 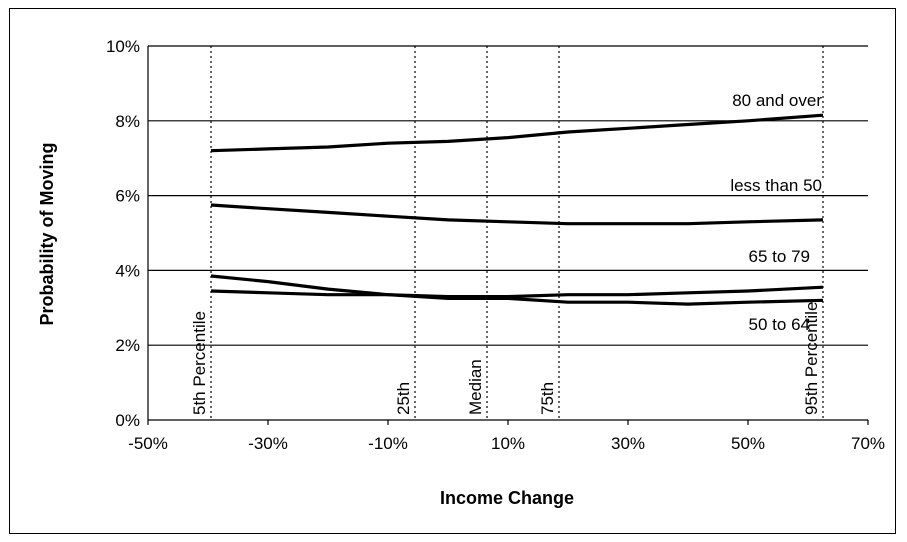 What do you see at coordinates (127, 196) in the screenshot?
I see `y-tick-label: 6%` at bounding box center [127, 196].